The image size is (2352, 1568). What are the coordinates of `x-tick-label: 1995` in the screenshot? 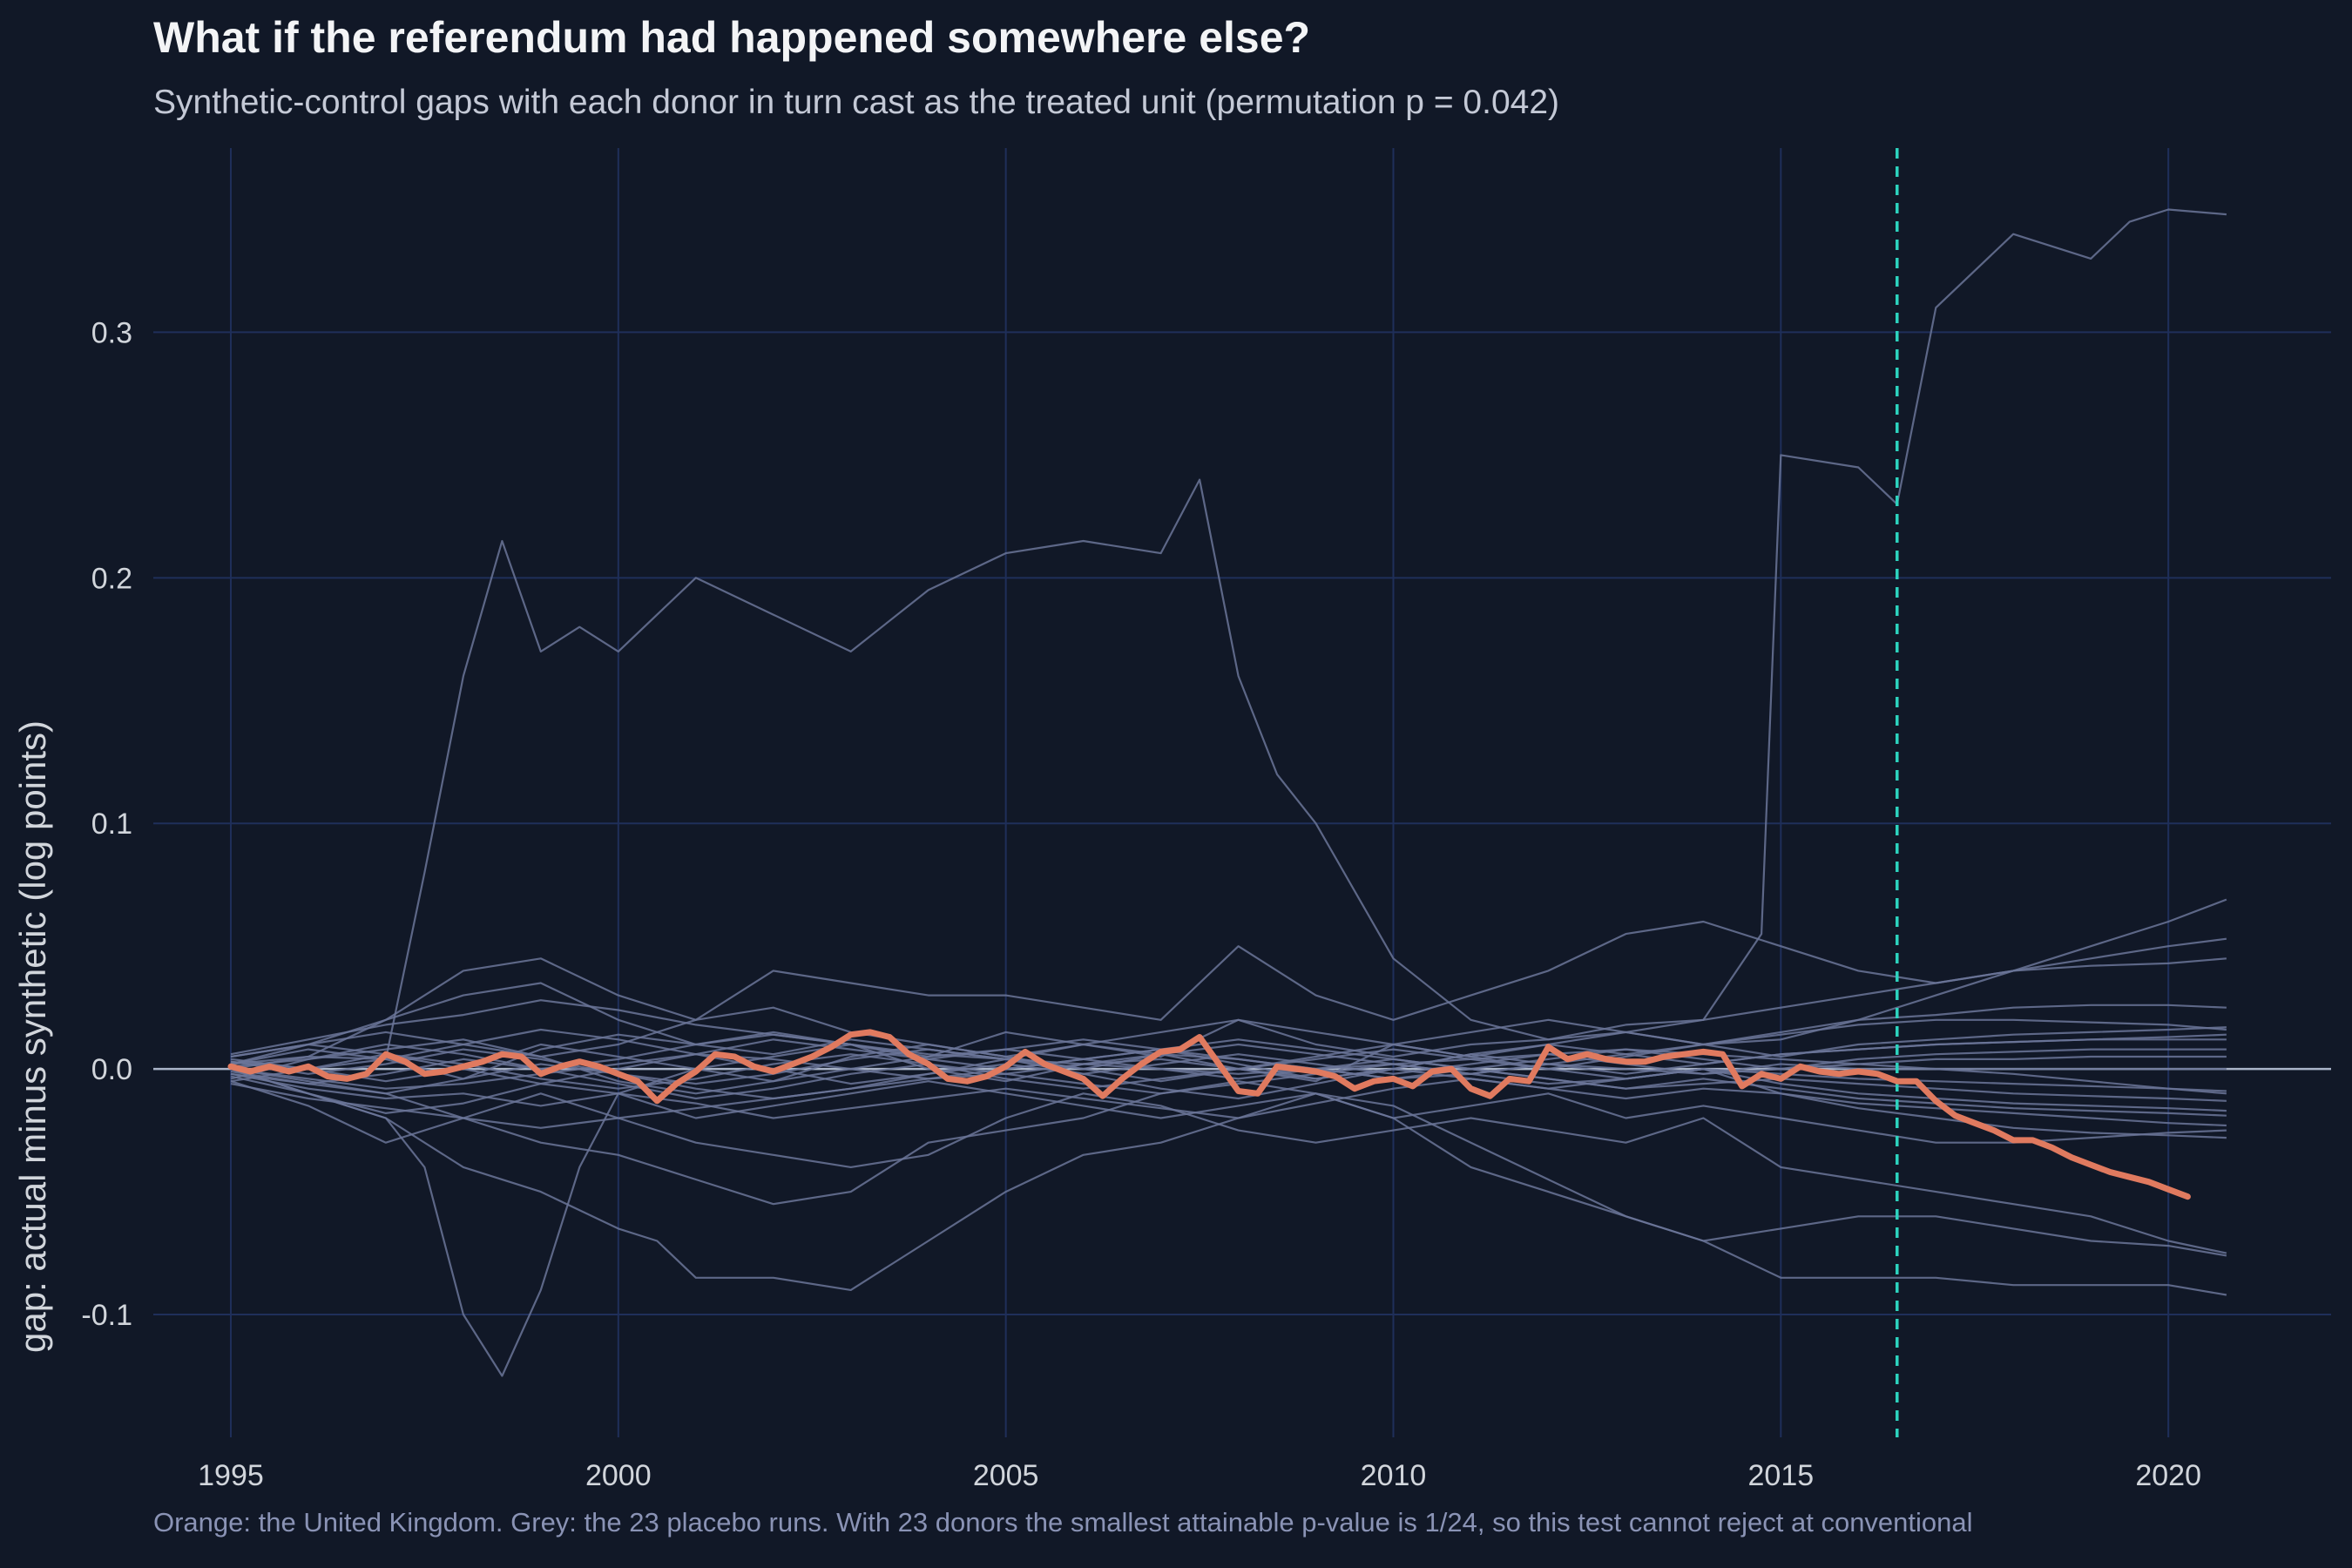 It's located at (231, 1476).